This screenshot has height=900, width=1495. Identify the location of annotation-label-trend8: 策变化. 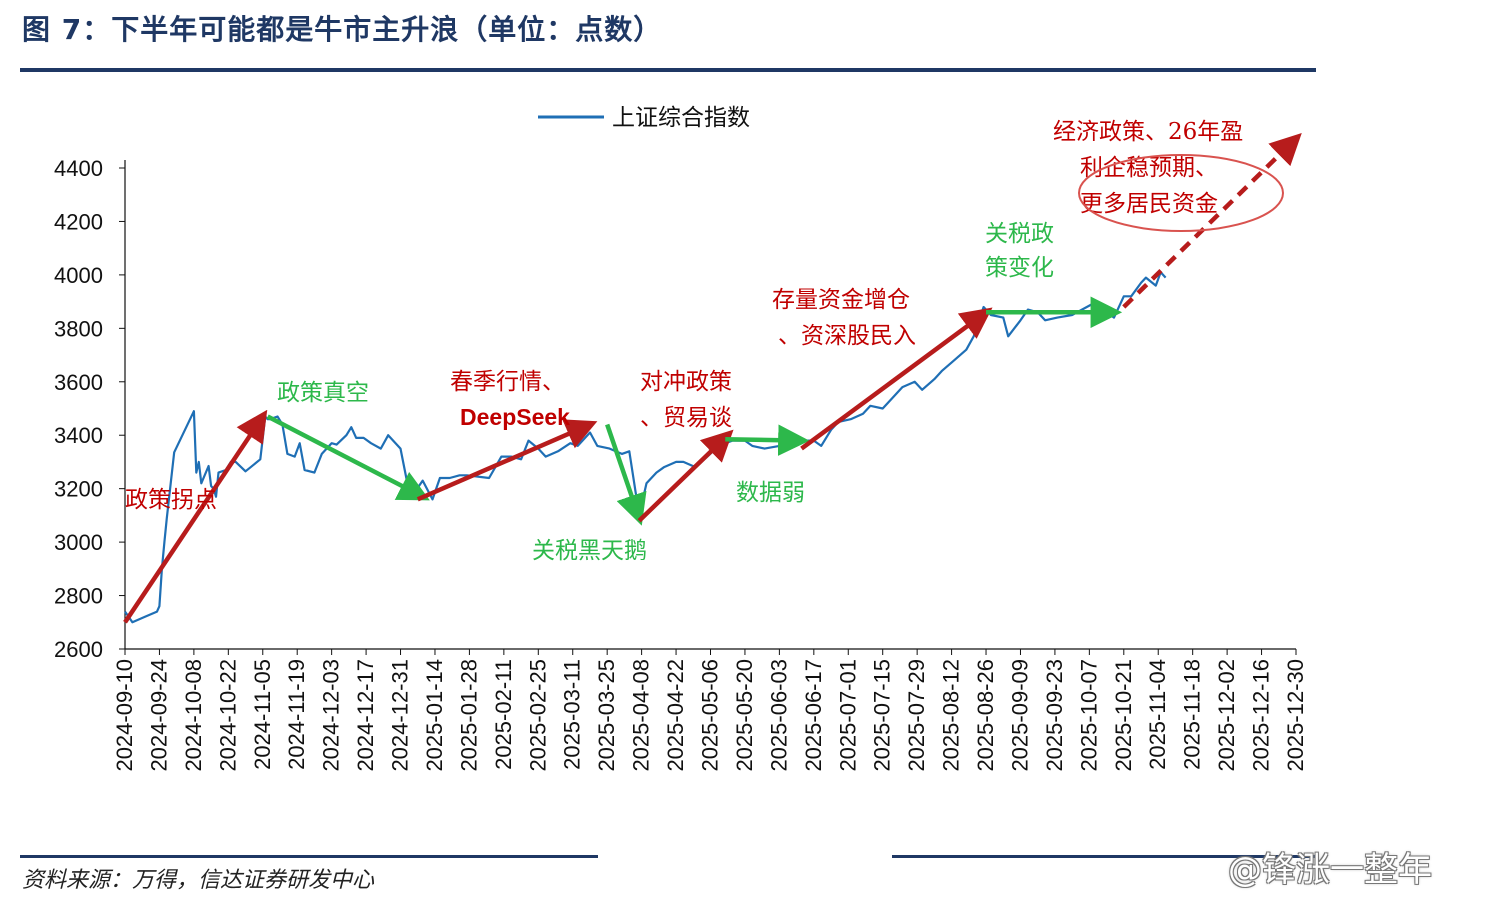
(1019, 268).